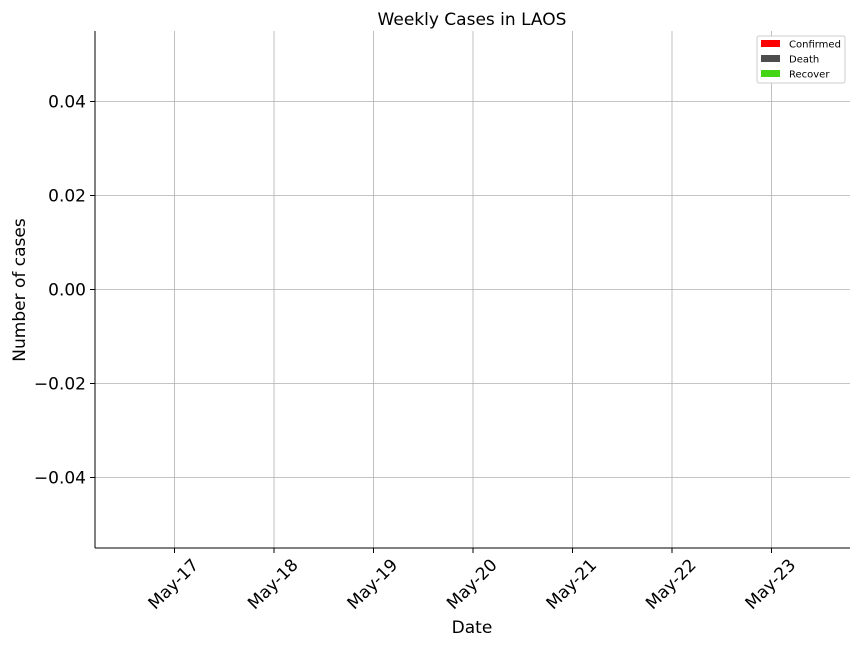 The image size is (864, 648). Describe the element at coordinates (472, 628) in the screenshot. I see `x-axis-label: Date` at that location.